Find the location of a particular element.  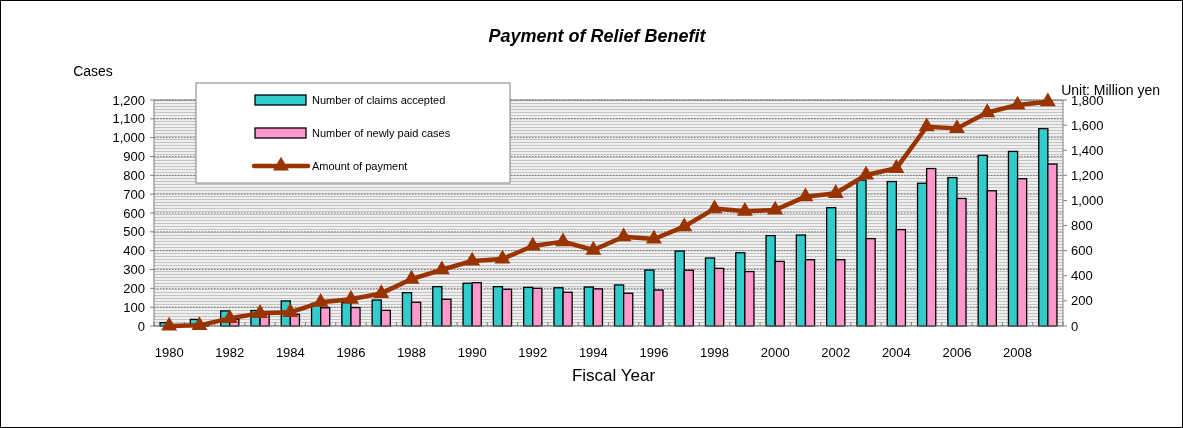

x-tick-label: 2004 is located at coordinates (896, 352).